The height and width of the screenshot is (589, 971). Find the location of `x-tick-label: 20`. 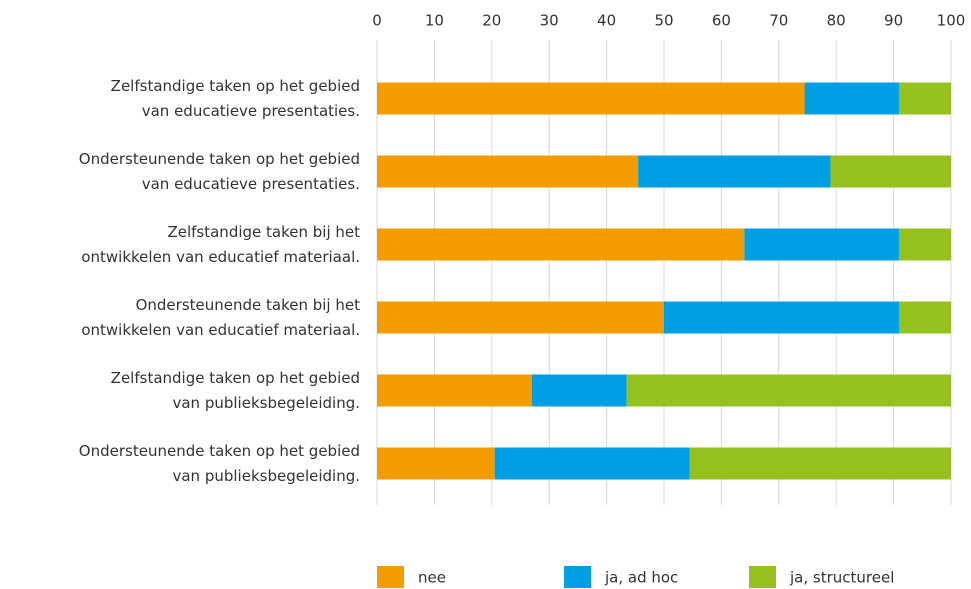

x-tick-label: 20 is located at coordinates (491, 21).